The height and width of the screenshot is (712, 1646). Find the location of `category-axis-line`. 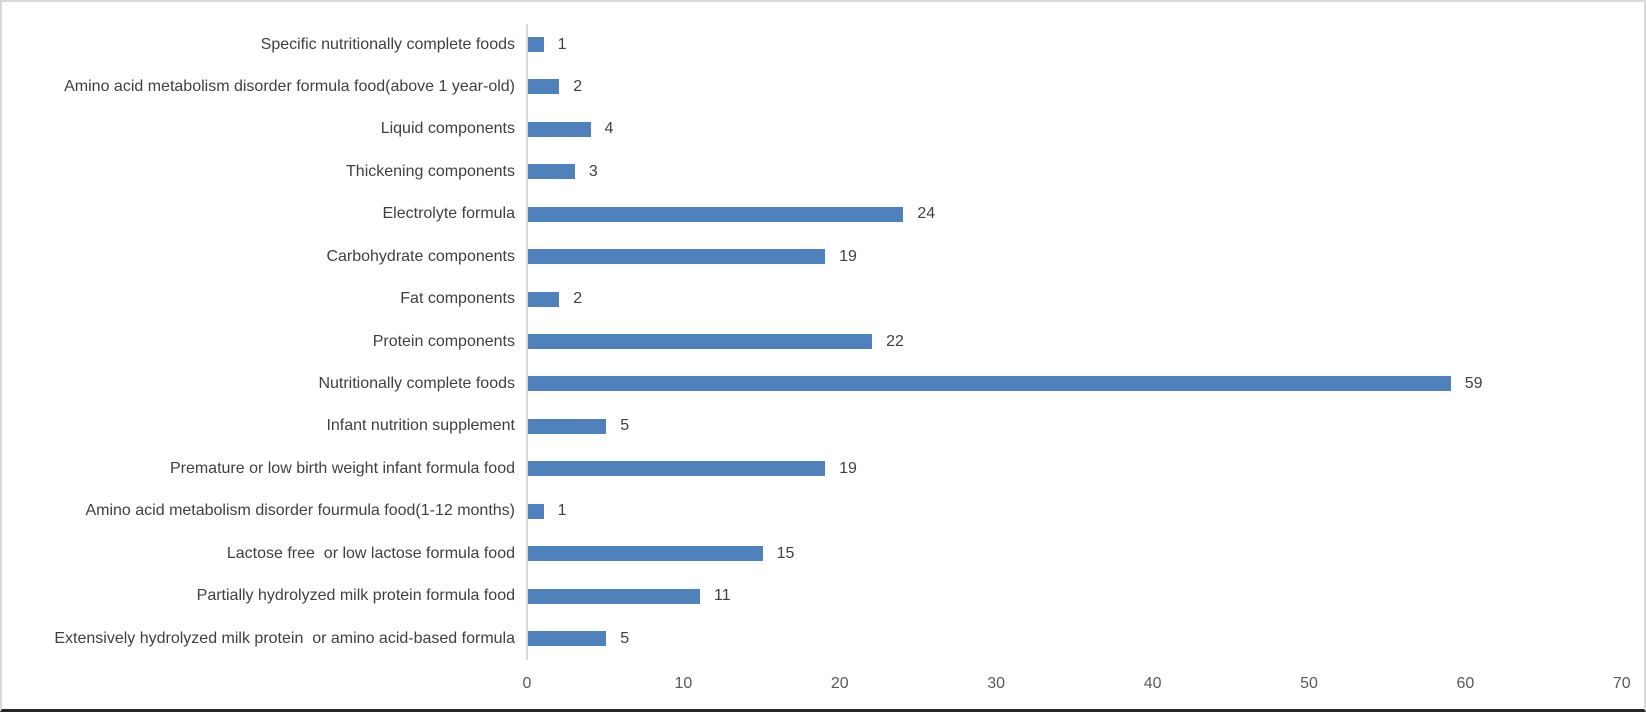

category-axis-line is located at coordinates (527, 342).